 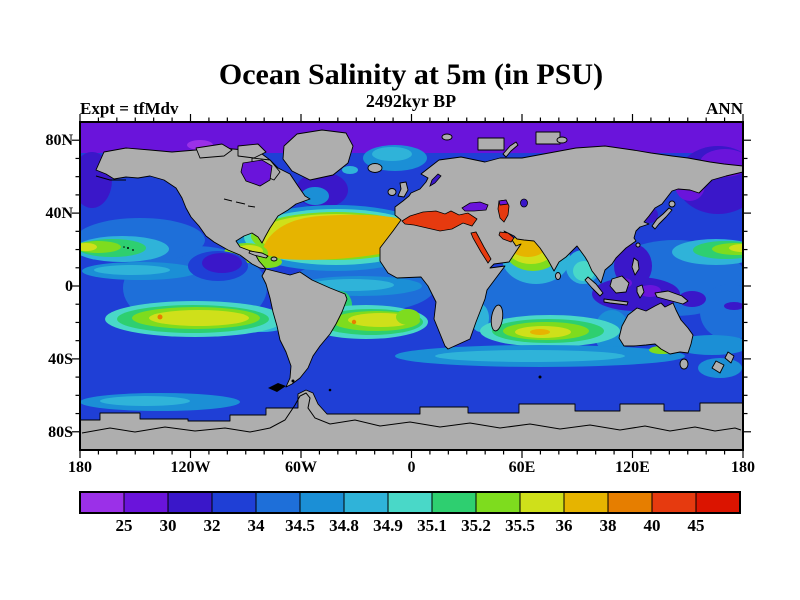 I want to click on colorbar-label: 34.9, so click(x=388, y=525).